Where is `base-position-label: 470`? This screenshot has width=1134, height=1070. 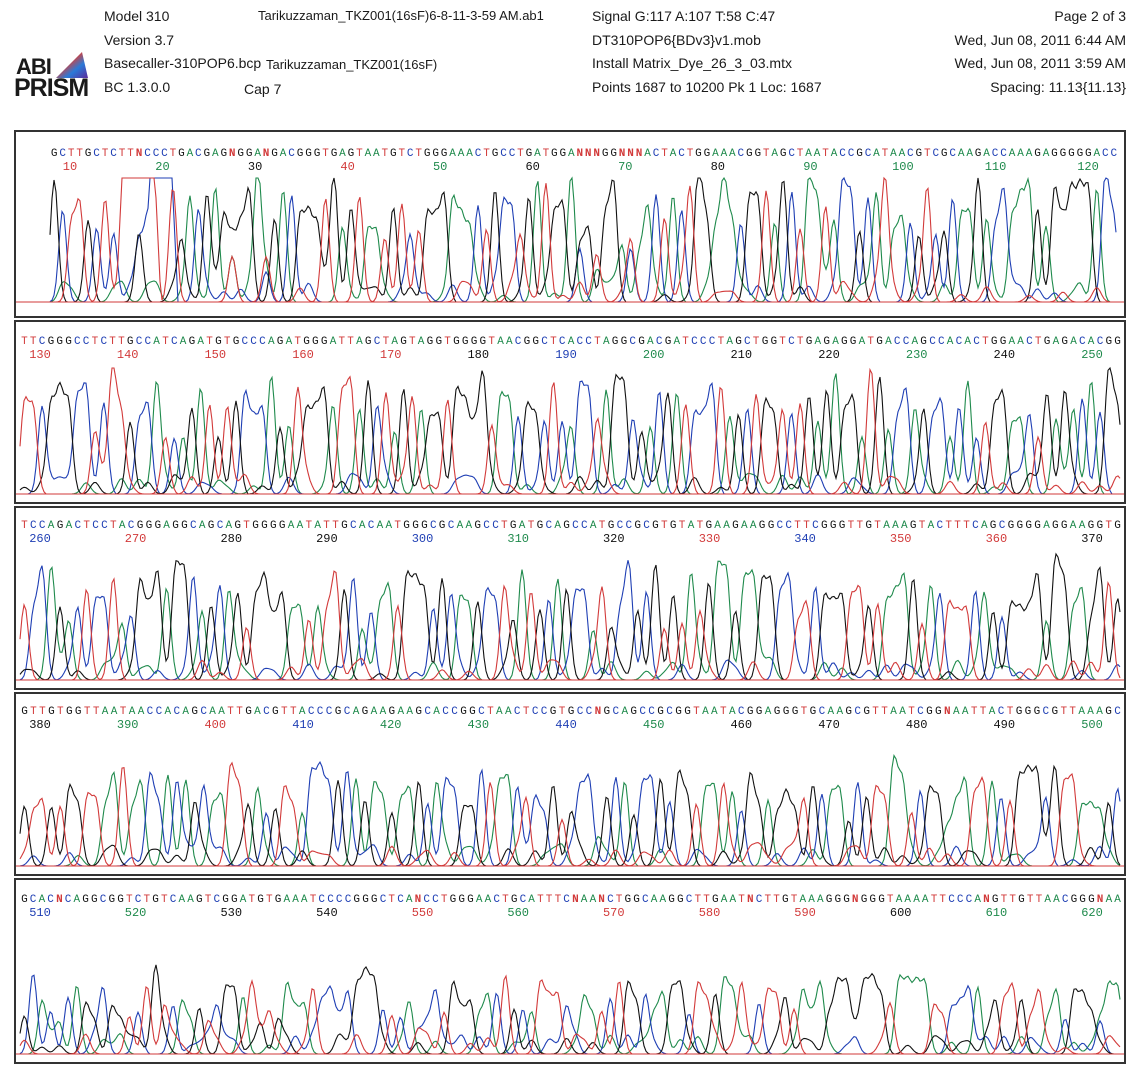
base-position-label: 470 is located at coordinates (829, 725).